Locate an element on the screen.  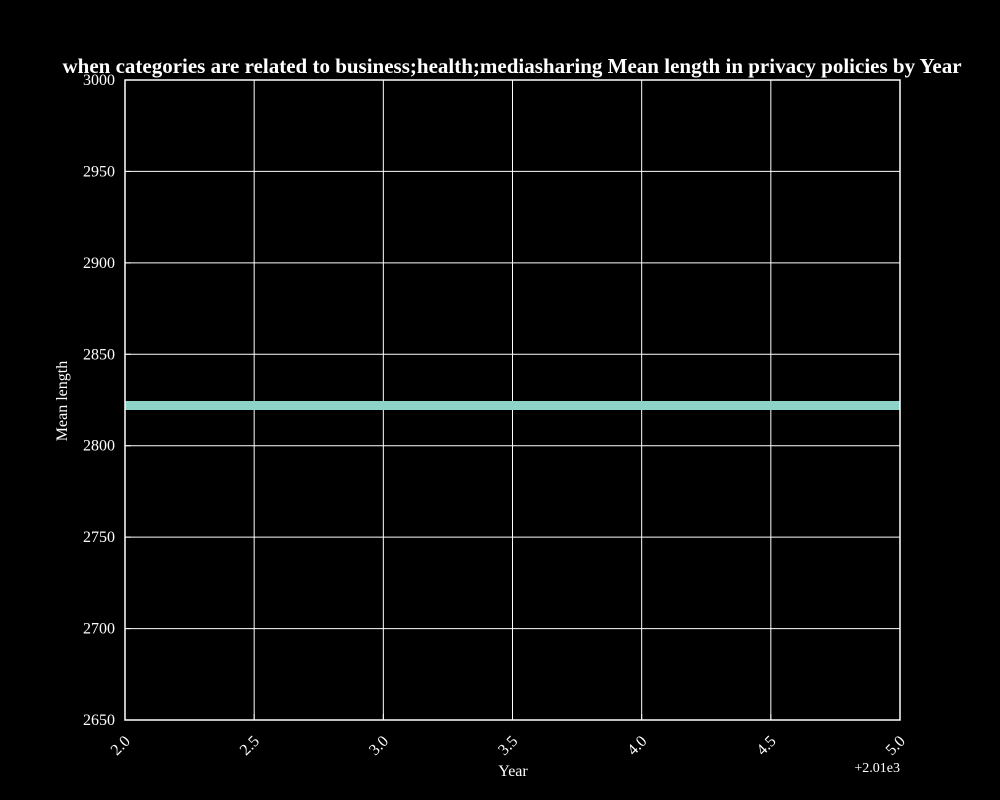
x-axis-label: Year is located at coordinates (513, 771).